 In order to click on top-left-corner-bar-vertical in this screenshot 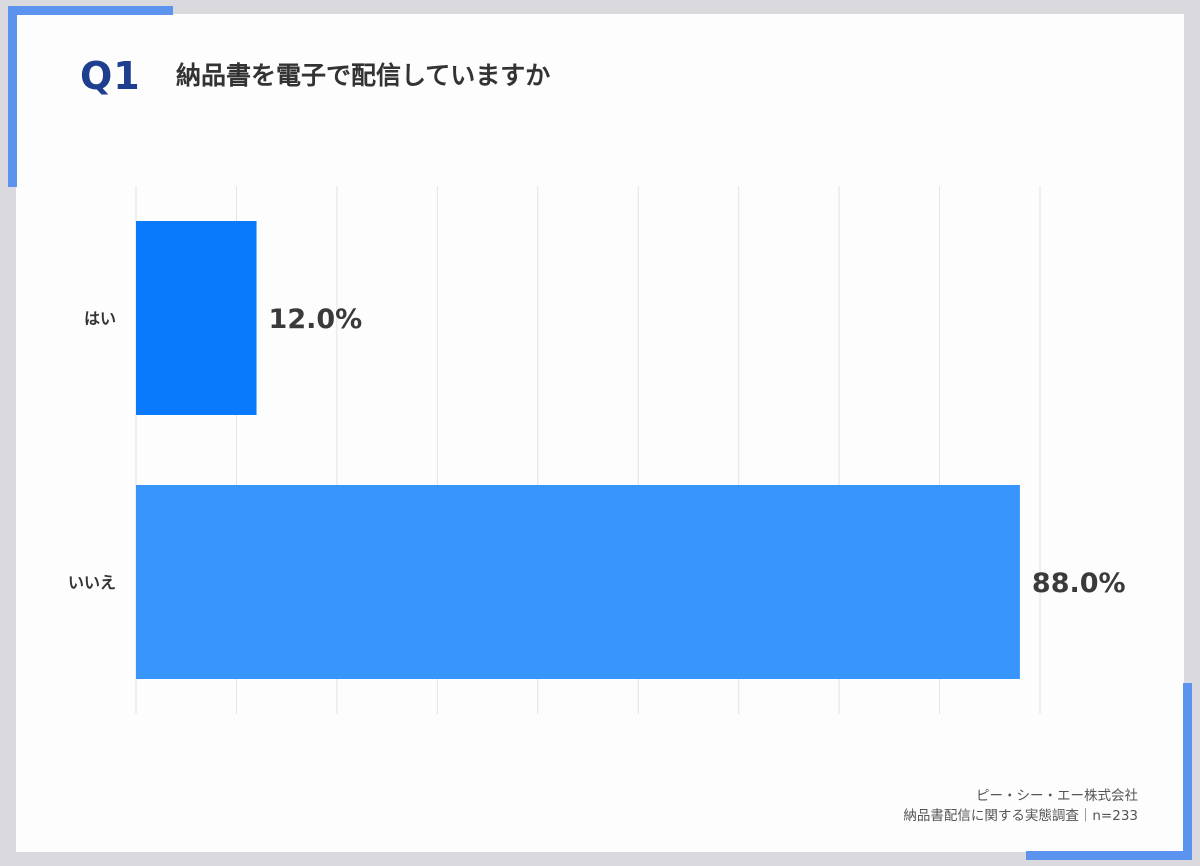, I will do `click(12, 96)`.